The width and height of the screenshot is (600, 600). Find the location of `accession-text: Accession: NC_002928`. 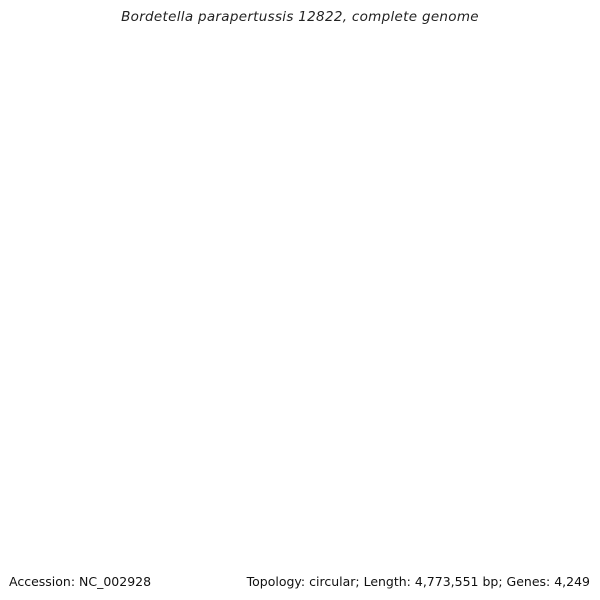

accession-text: Accession: NC_002928 is located at coordinates (80, 581).